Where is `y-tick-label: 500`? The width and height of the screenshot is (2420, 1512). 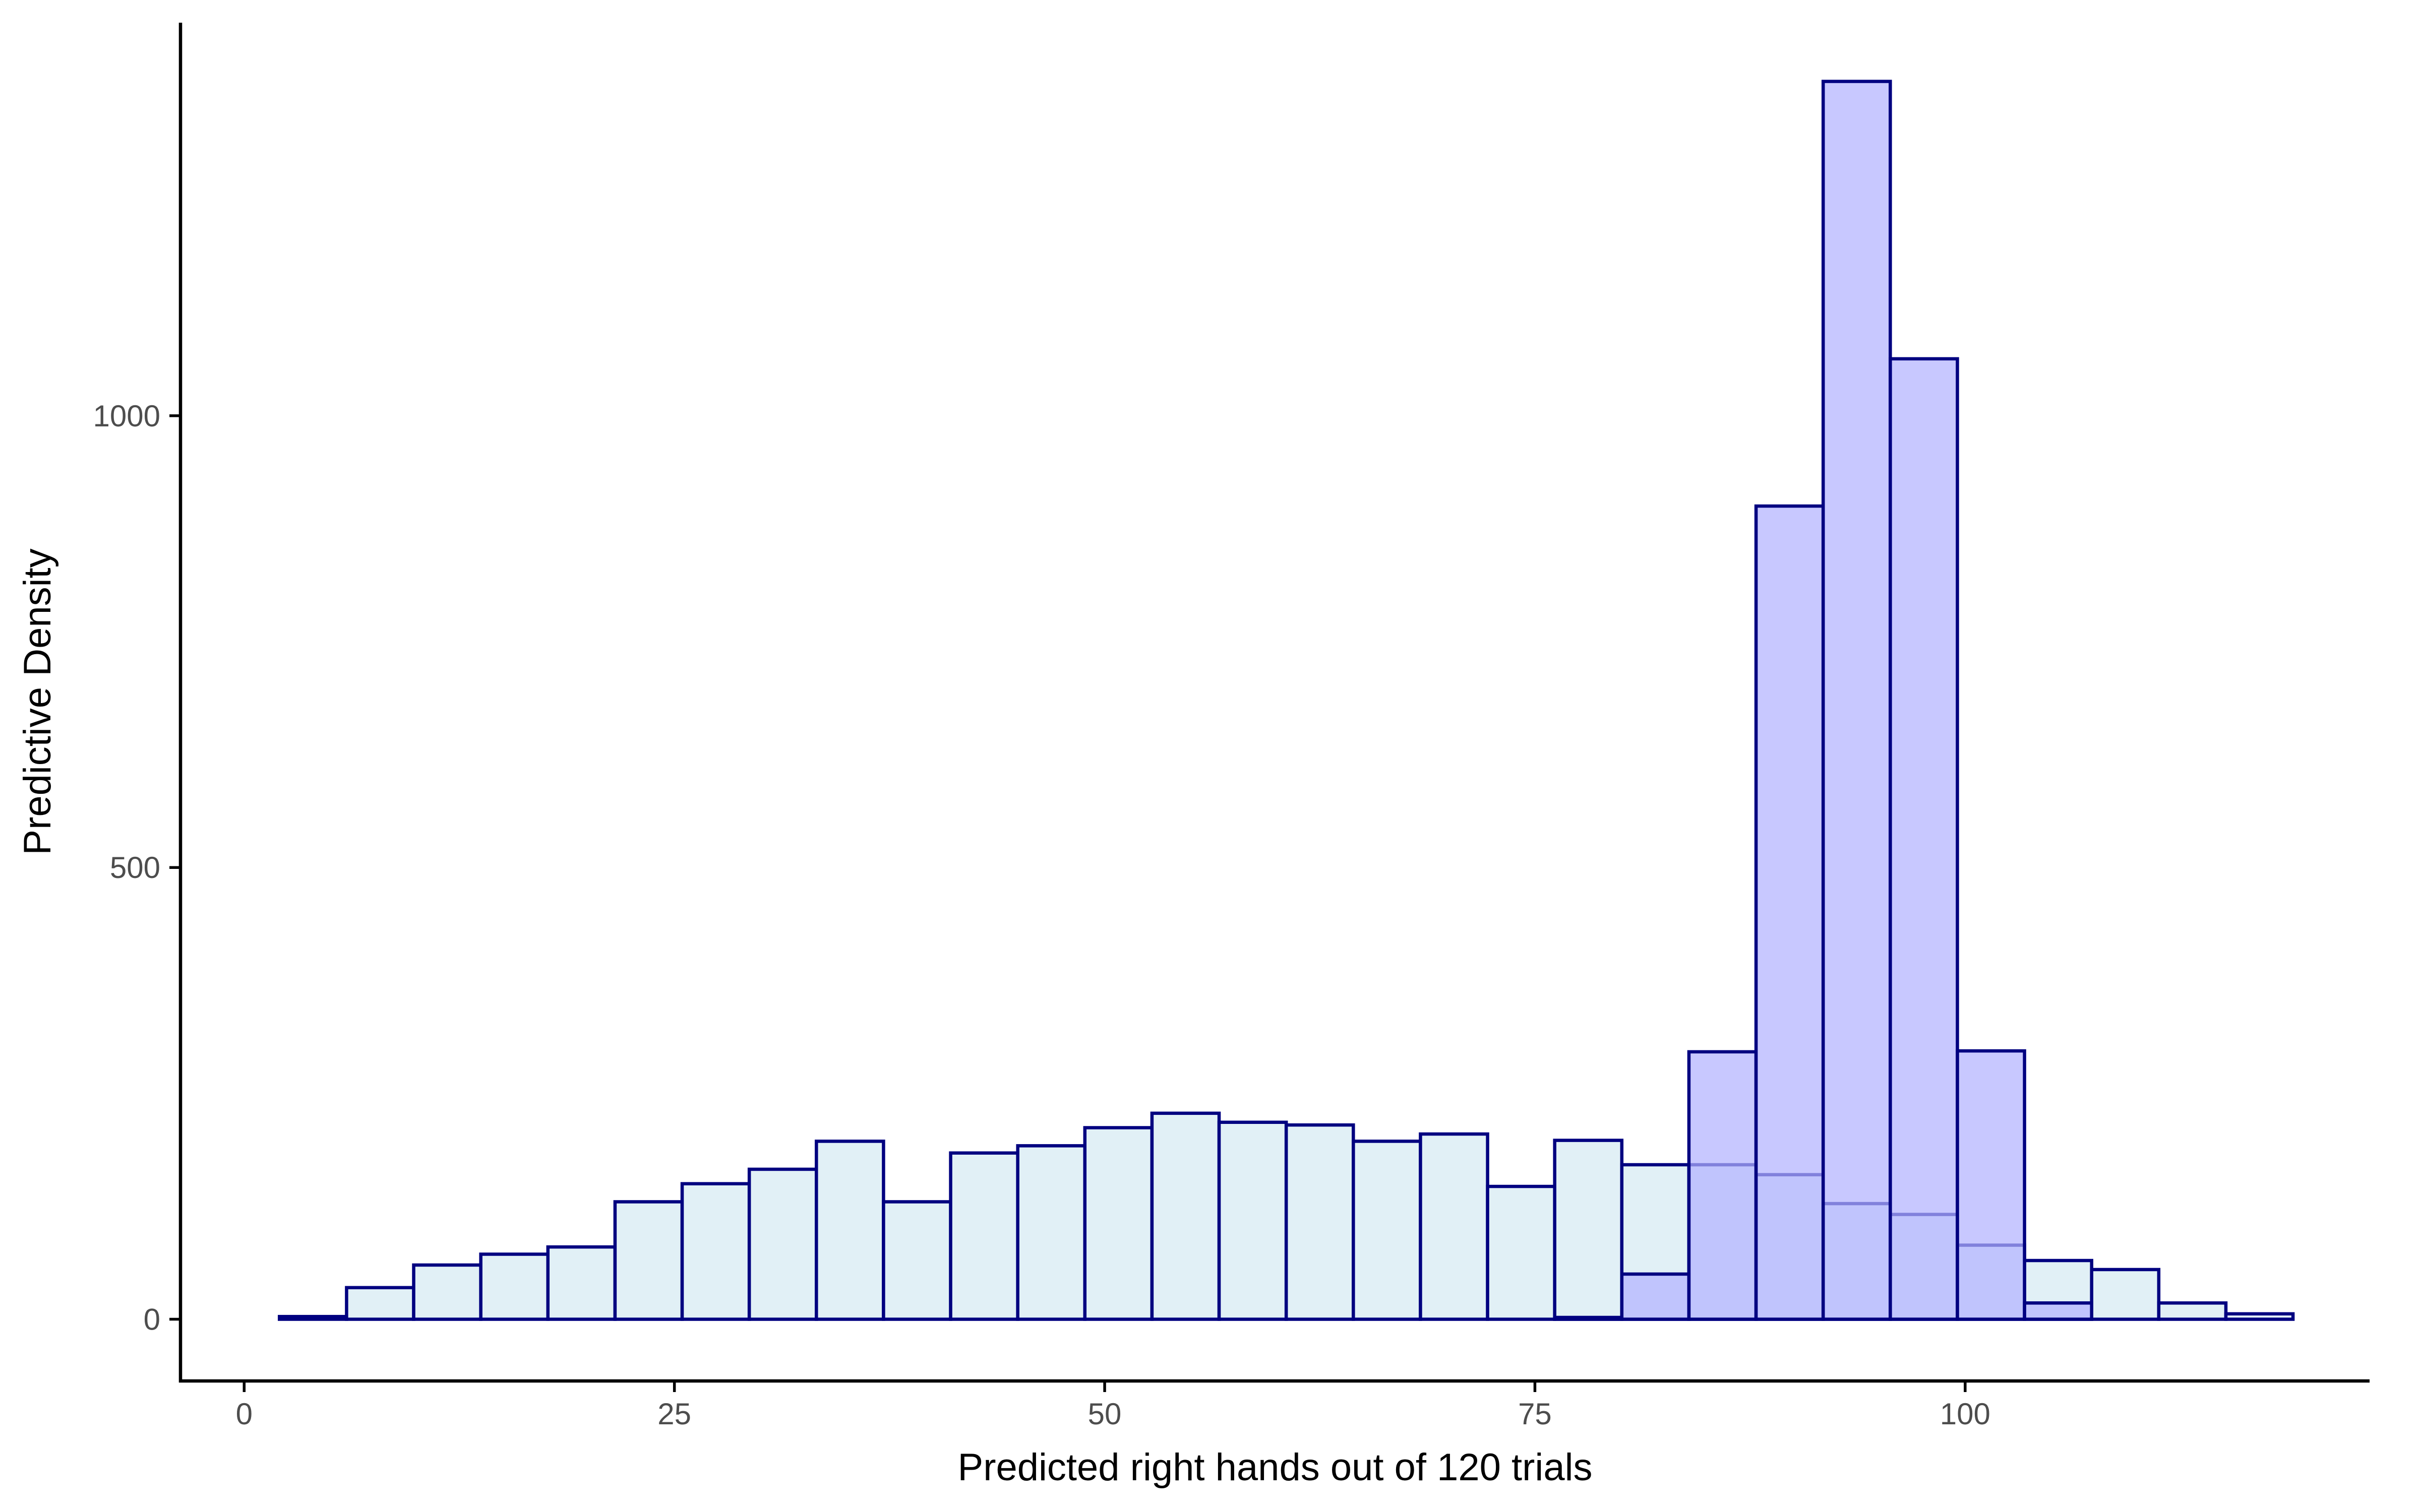
y-tick-label: 500 is located at coordinates (135, 868).